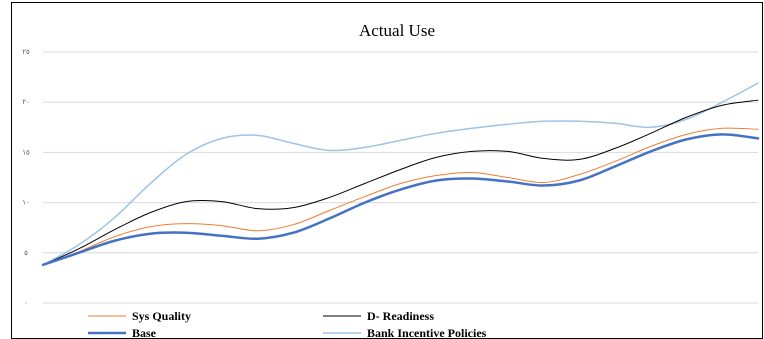  I want to click on y-tick-label: ١٥, so click(26, 152).